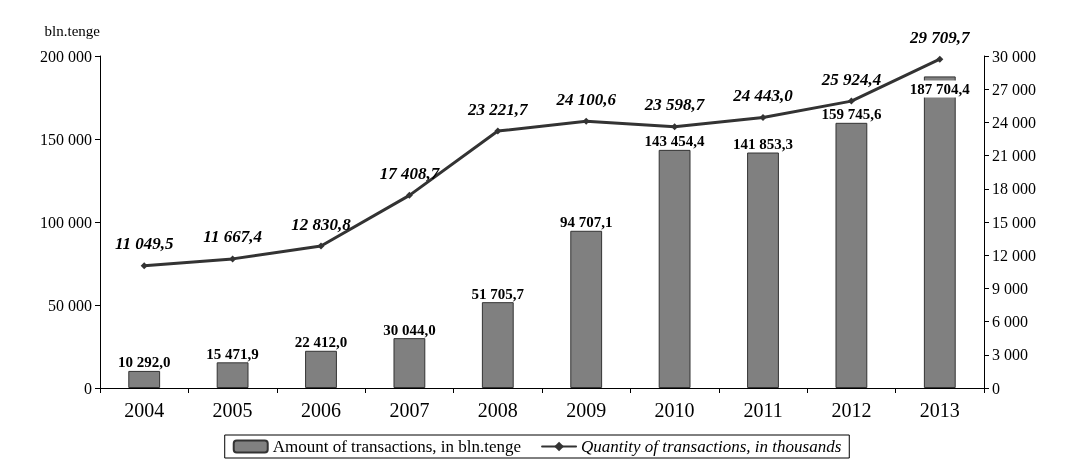 This screenshot has height=460, width=1074. What do you see at coordinates (586, 222) in the screenshot?
I see `data-label: 94 707,1` at bounding box center [586, 222].